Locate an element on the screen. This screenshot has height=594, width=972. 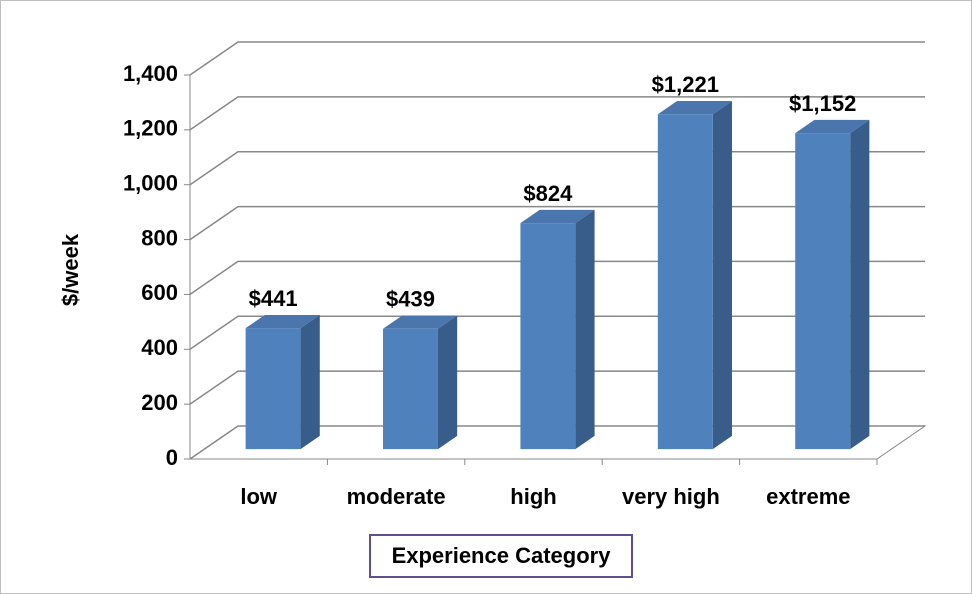
x-axis-title: Experience Category is located at coordinates (502, 555).